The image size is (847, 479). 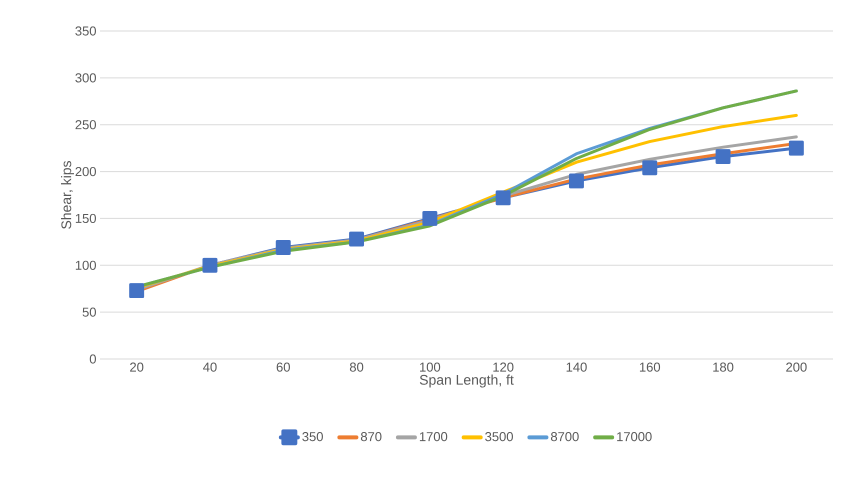 What do you see at coordinates (796, 367) in the screenshot?
I see `x-tick-label: 200` at bounding box center [796, 367].